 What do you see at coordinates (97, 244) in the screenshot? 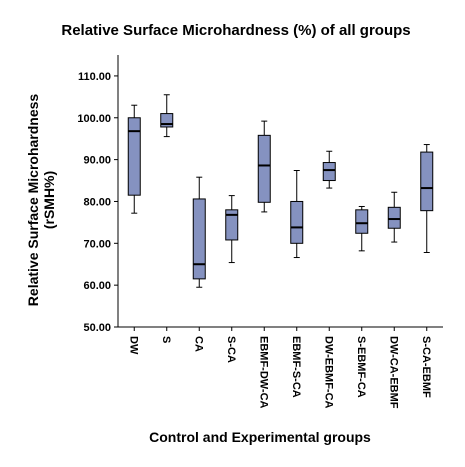
I see `y-tick-label: 70.00` at bounding box center [97, 244].